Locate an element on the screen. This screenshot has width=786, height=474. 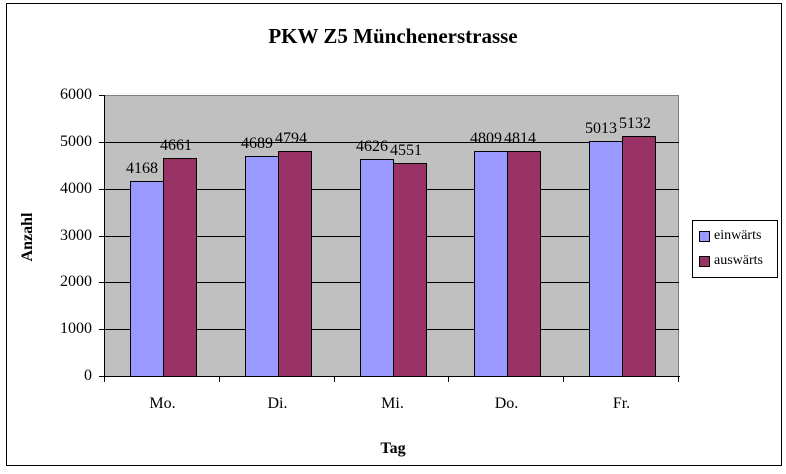
x-tick-label: Mo. is located at coordinates (162, 403).